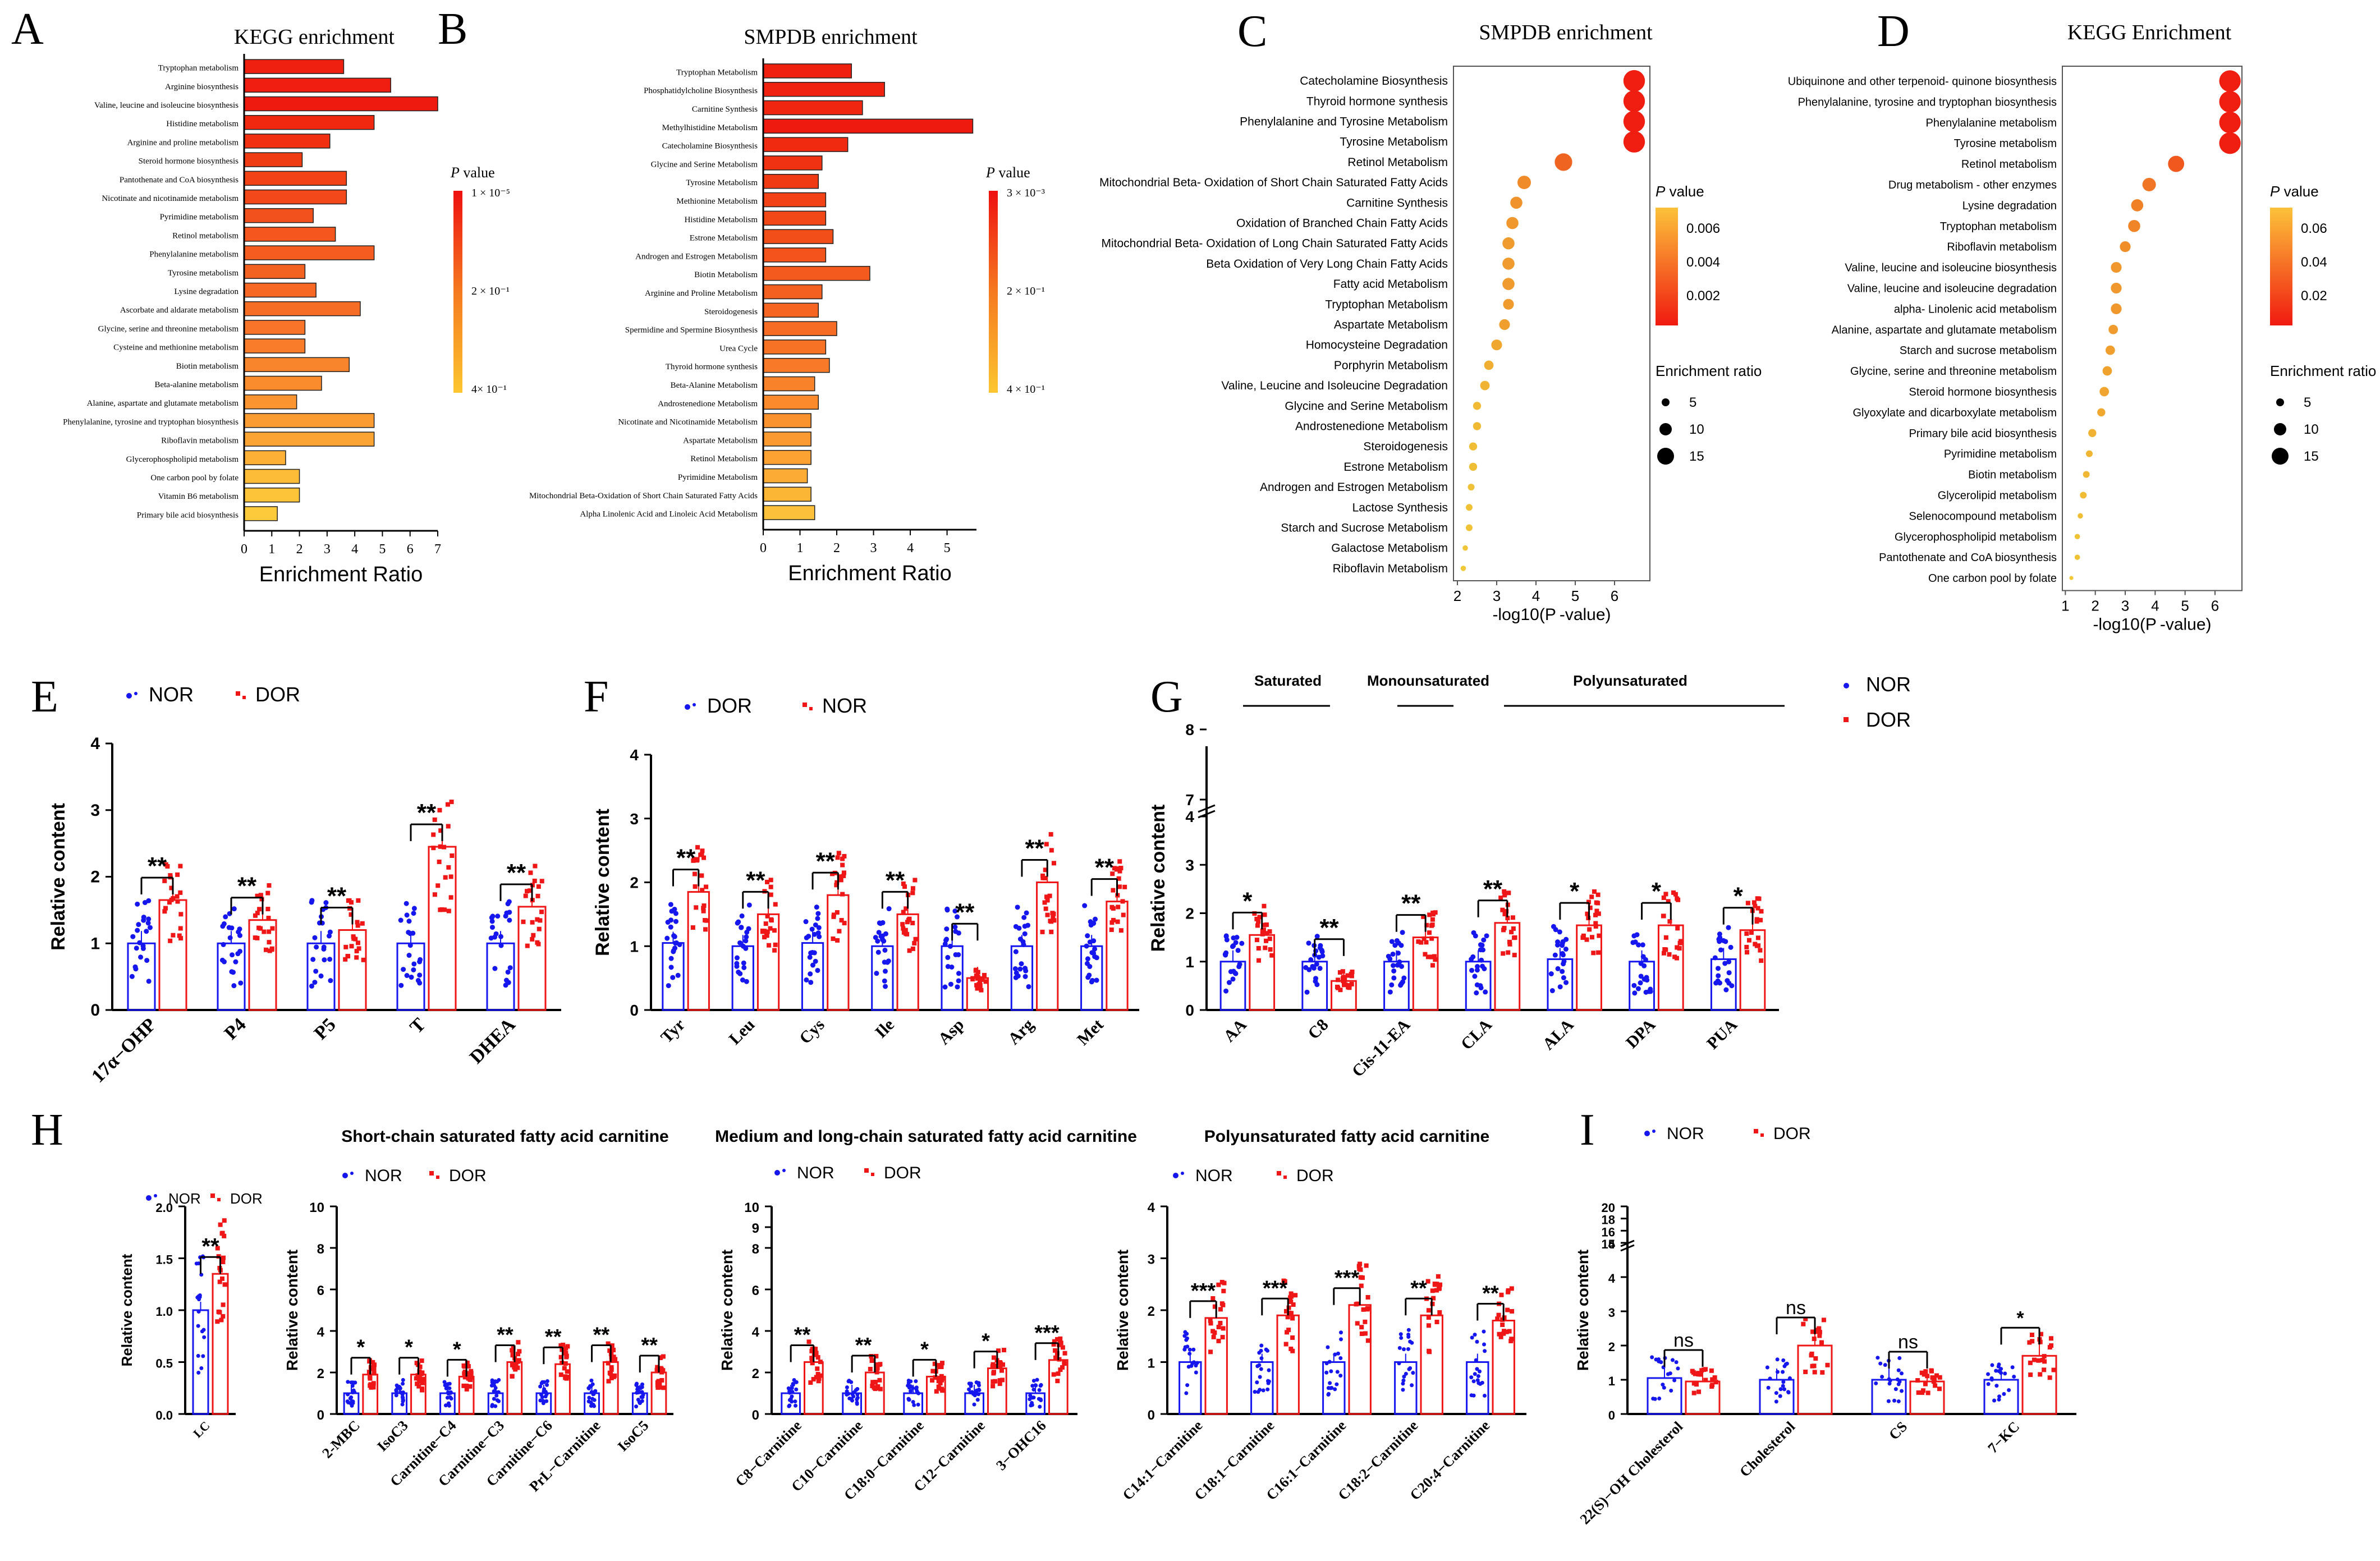  I want to click on panel-letter: D, so click(1893, 31).